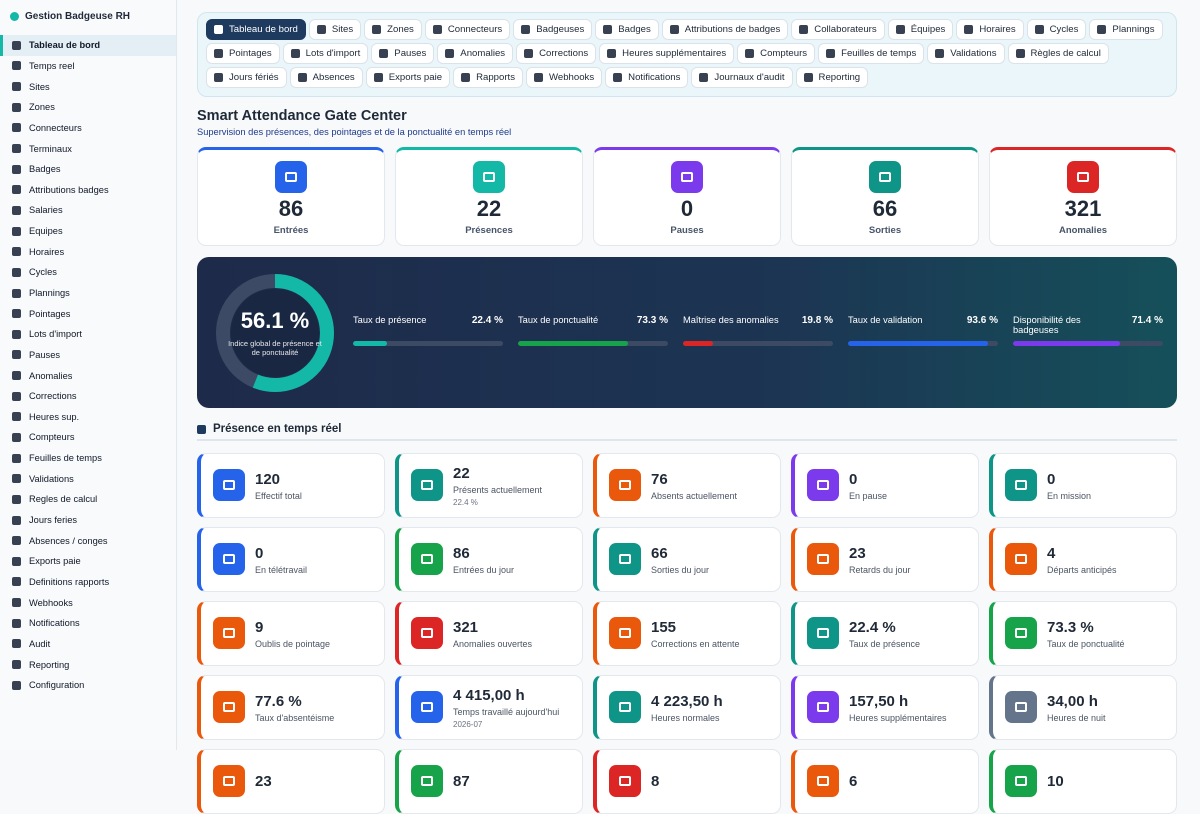 This screenshot has width=1200, height=814. Describe the element at coordinates (475, 53) in the screenshot. I see `tab: Anomalies` at that location.